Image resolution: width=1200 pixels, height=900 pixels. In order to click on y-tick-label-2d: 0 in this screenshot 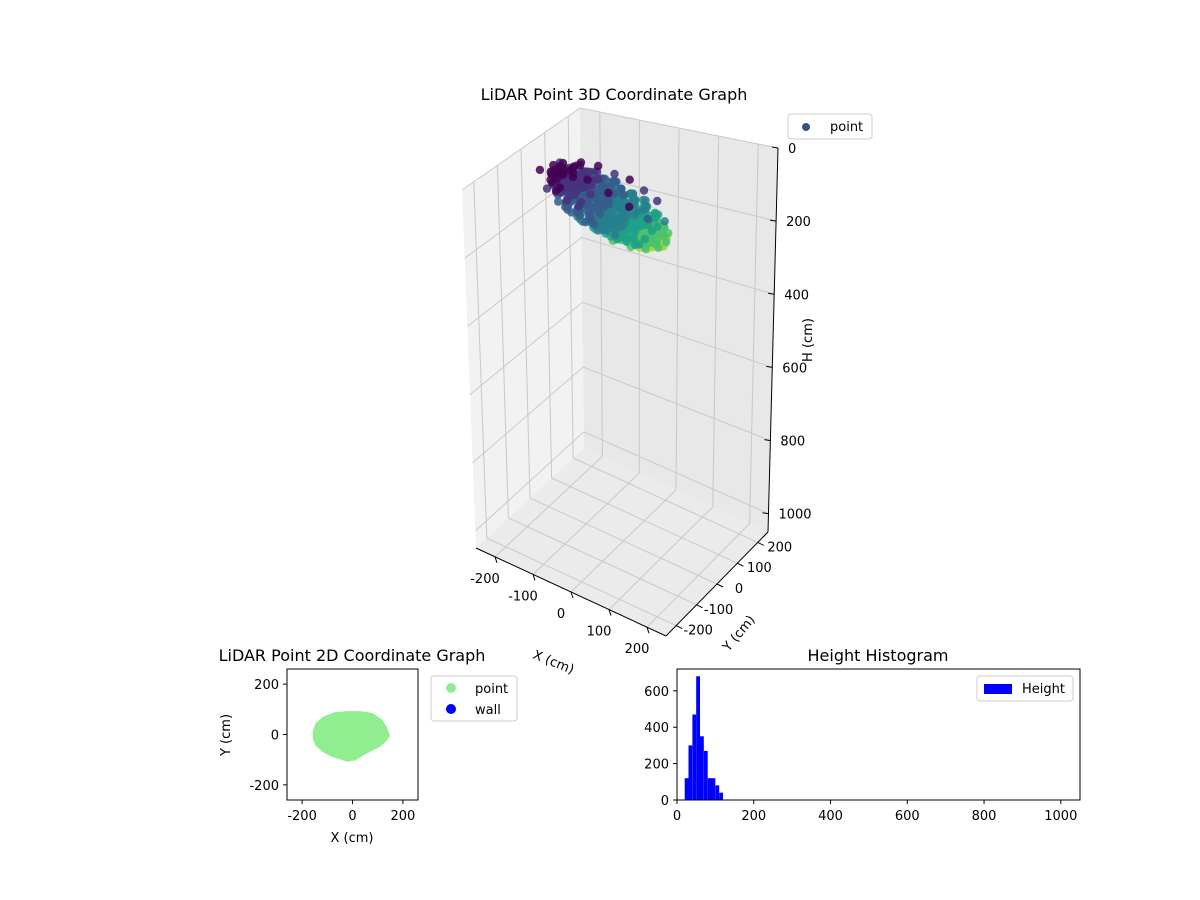, I will do `click(275, 736)`.